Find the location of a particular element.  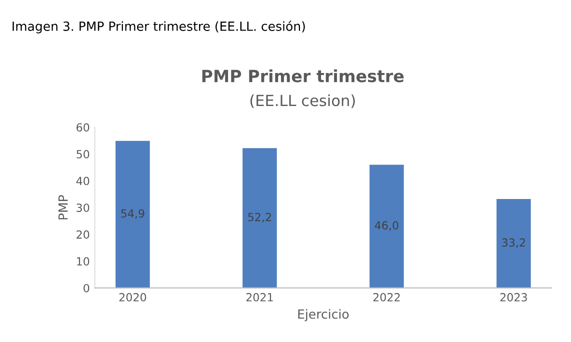

data-label: 54,9 is located at coordinates (132, 214).